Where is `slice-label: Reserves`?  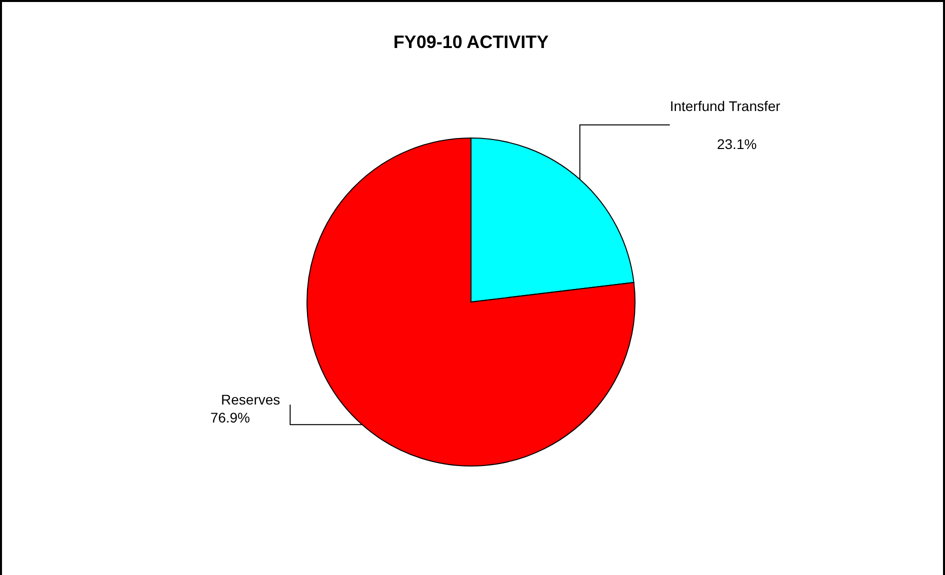 slice-label: Reserves is located at coordinates (250, 400).